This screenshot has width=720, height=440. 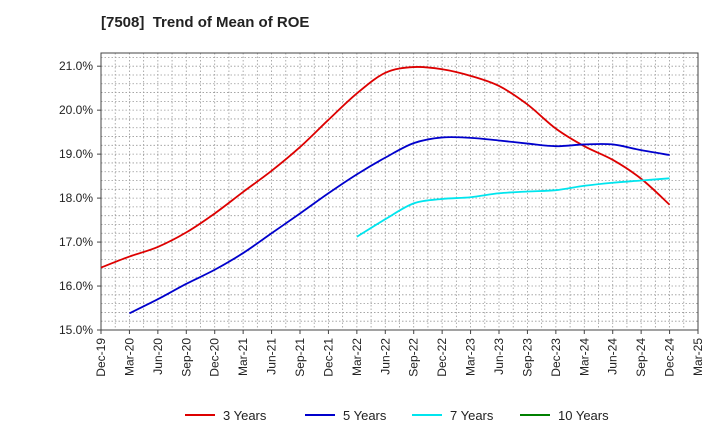 I want to click on x-tick-label: Mar-22, so click(x=357, y=357).